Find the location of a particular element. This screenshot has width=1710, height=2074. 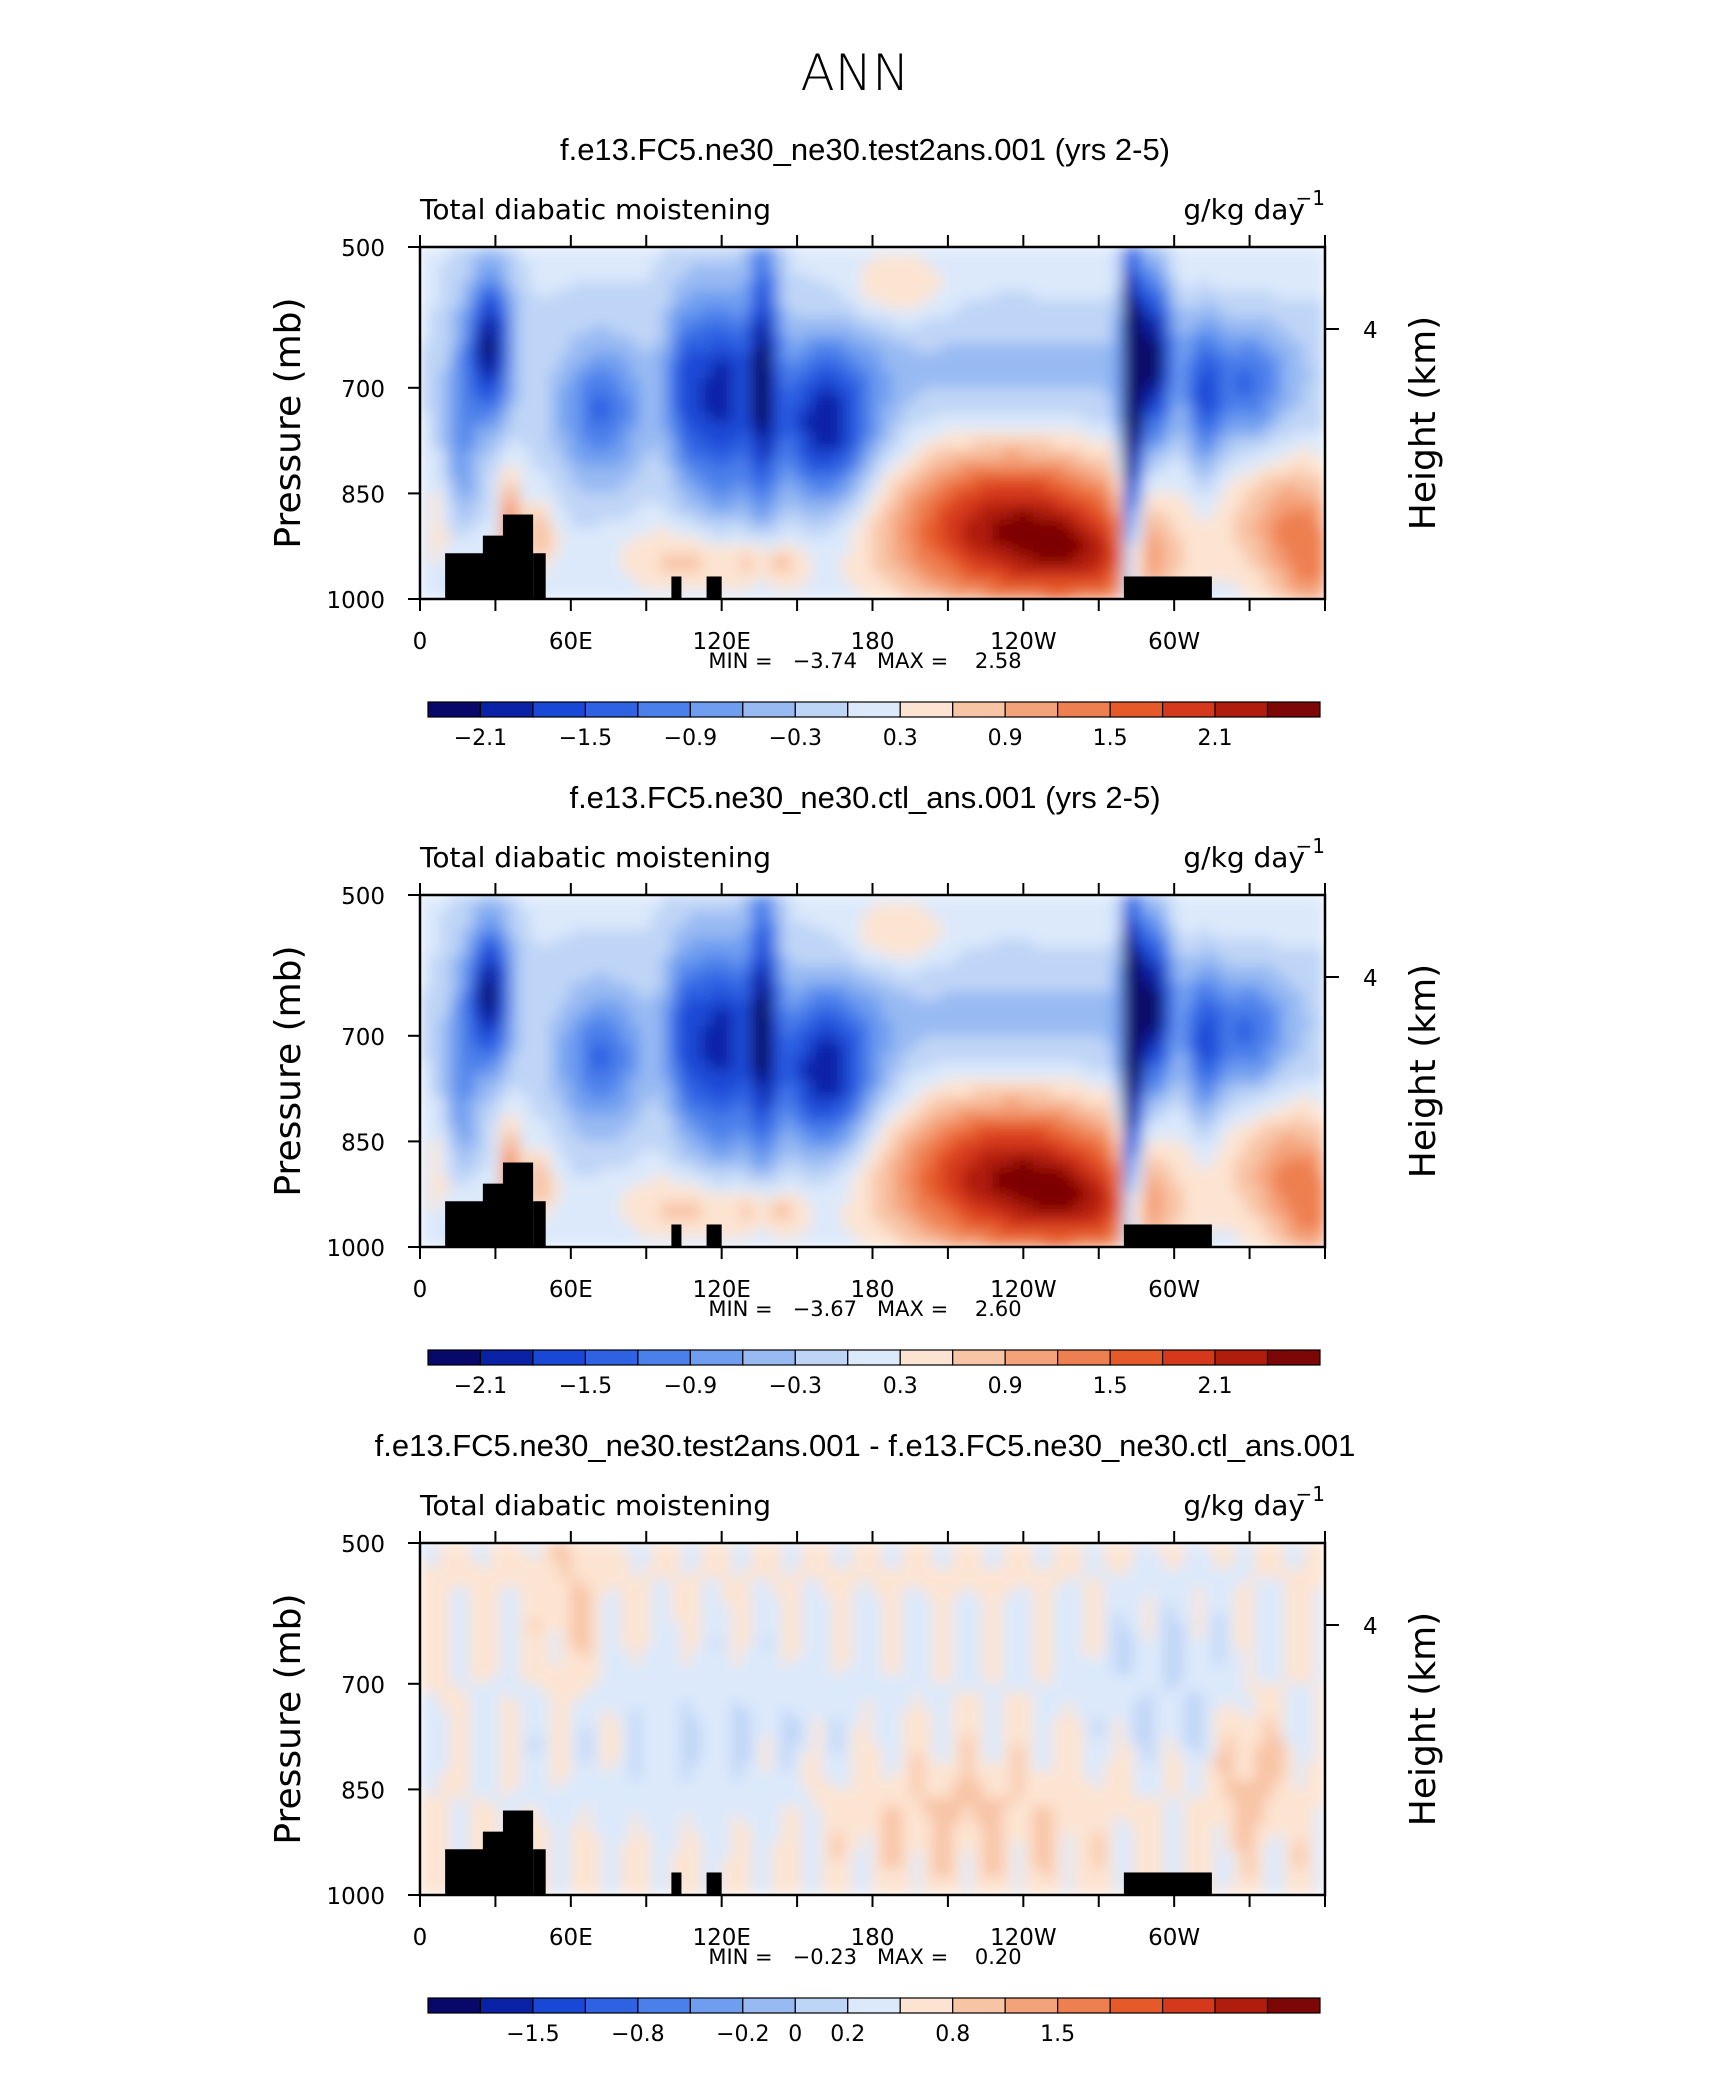

colorbar-label: −0.8 is located at coordinates (637, 2034).